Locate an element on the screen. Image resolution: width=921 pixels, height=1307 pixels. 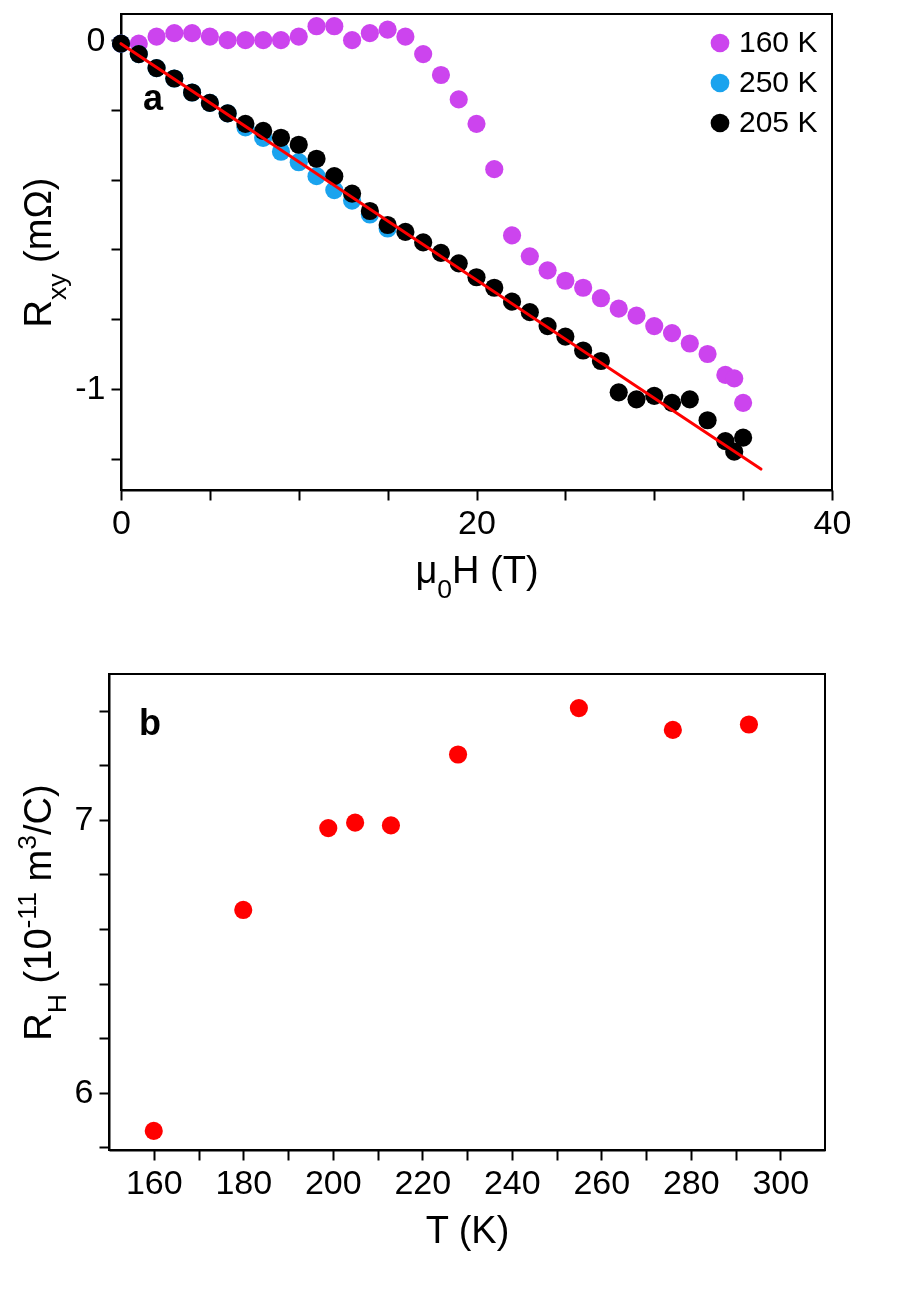
x-tick-label: 200 is located at coordinates (333, 1181).